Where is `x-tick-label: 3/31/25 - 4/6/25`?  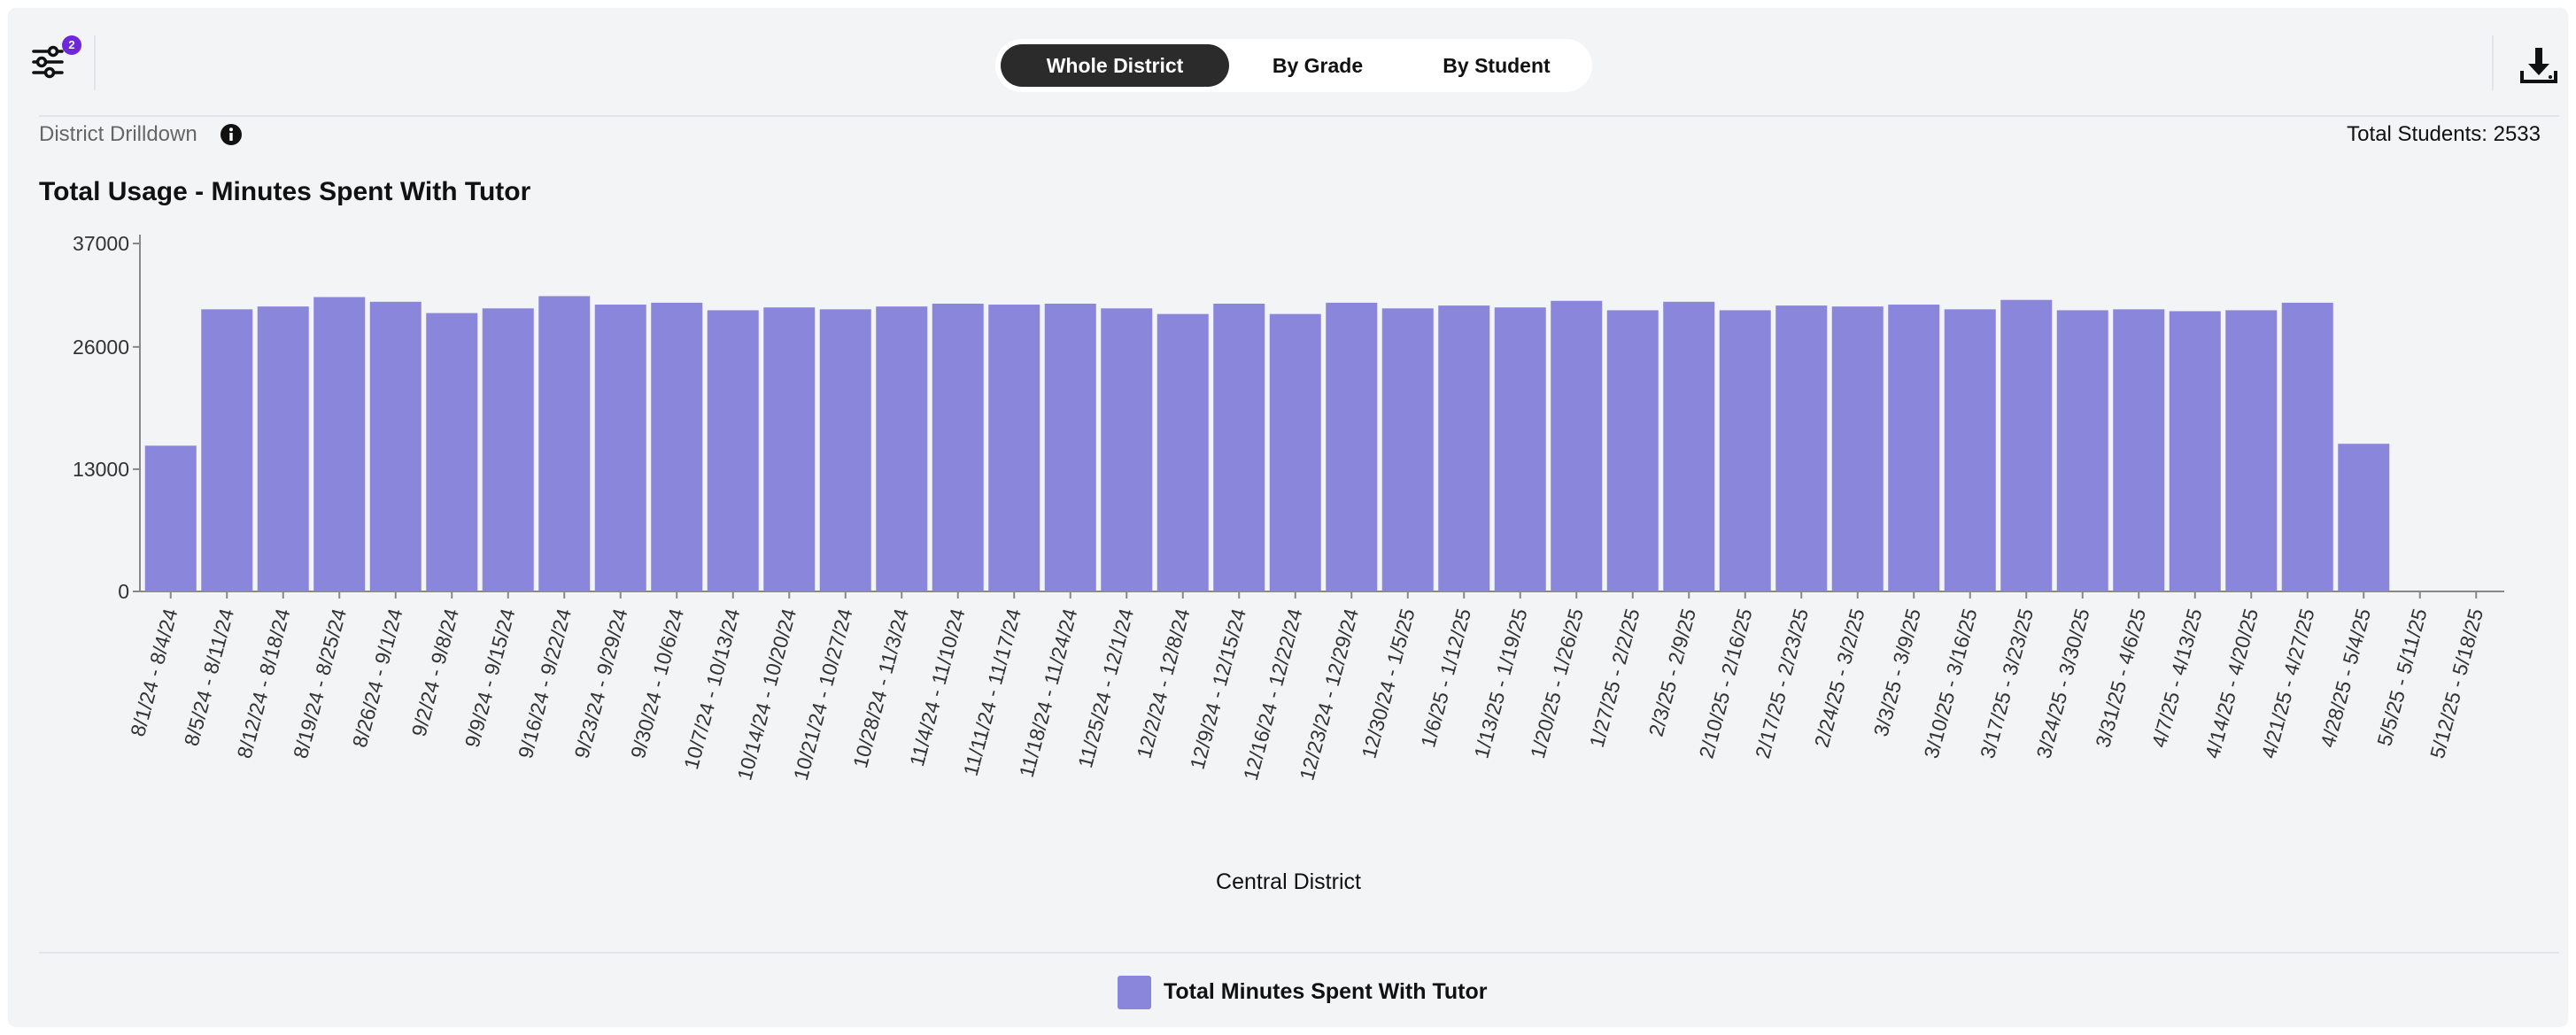
x-tick-label: 3/31/25 - 4/6/25 is located at coordinates (2120, 678).